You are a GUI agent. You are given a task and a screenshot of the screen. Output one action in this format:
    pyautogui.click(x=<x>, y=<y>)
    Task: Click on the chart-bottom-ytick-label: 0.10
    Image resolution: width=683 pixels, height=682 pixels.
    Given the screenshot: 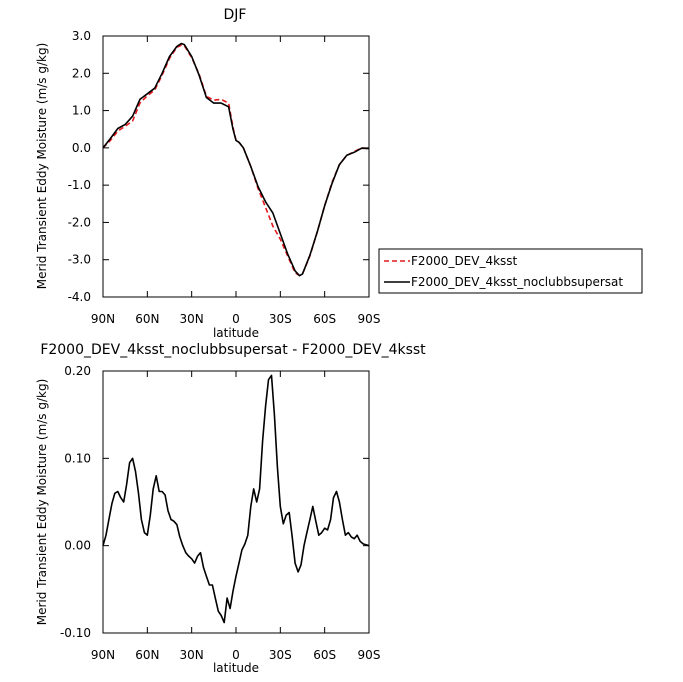 What is the action you would take?
    pyautogui.click(x=77, y=458)
    